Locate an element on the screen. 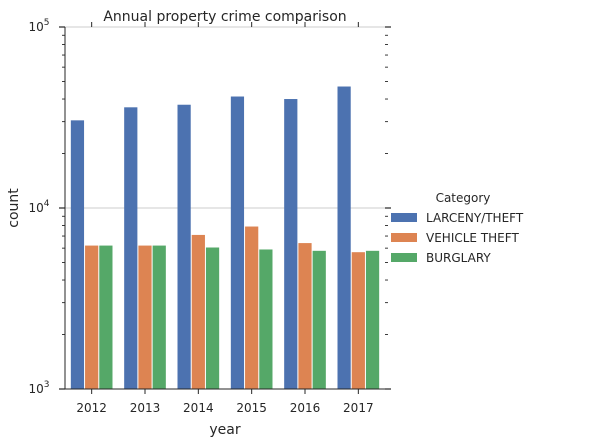 This screenshot has height=443, width=591. y-tick-label: 10⁴ is located at coordinates (38, 207).